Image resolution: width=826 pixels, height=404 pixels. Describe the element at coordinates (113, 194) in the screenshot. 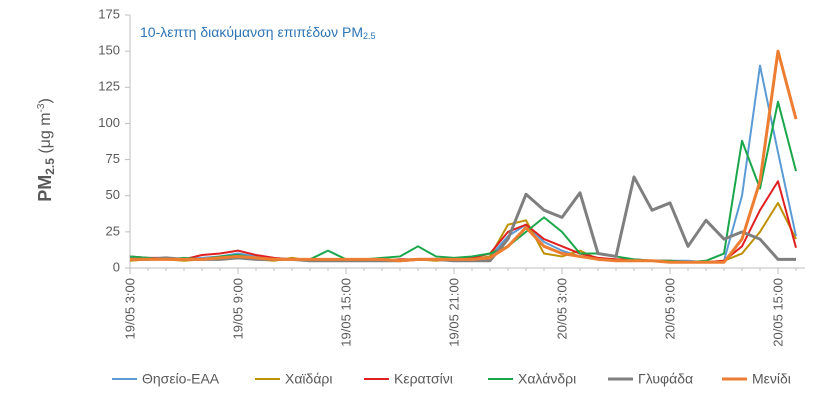

I see `y-tick-label: 50` at that location.